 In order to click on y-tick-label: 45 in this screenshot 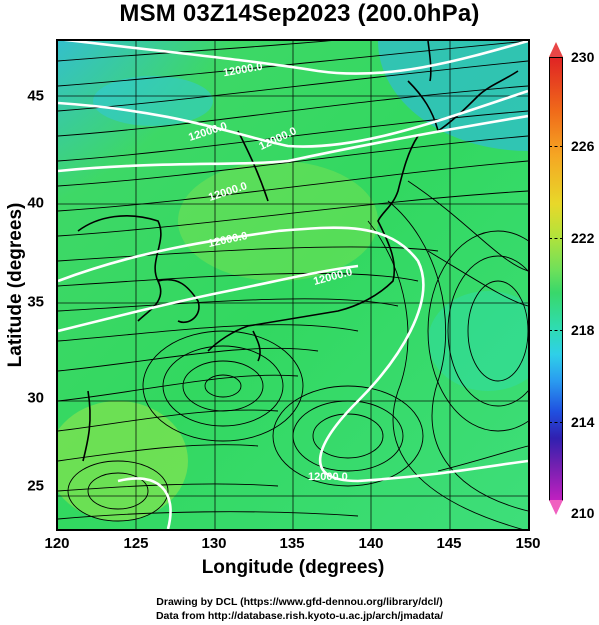, I will do `click(35, 96)`.